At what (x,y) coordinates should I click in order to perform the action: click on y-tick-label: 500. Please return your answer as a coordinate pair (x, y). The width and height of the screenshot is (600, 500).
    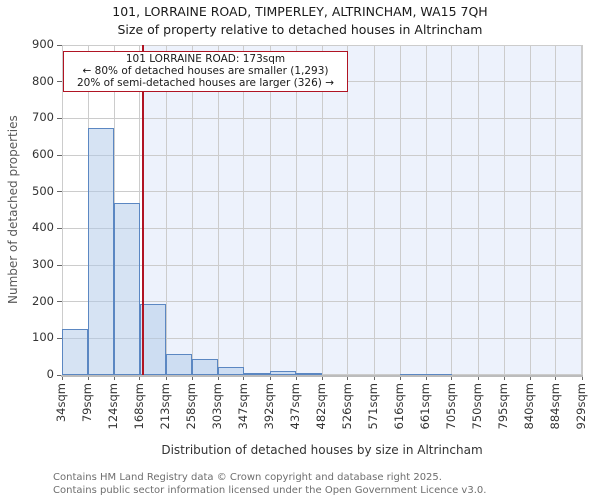
    Looking at the image, I should click on (43, 190).